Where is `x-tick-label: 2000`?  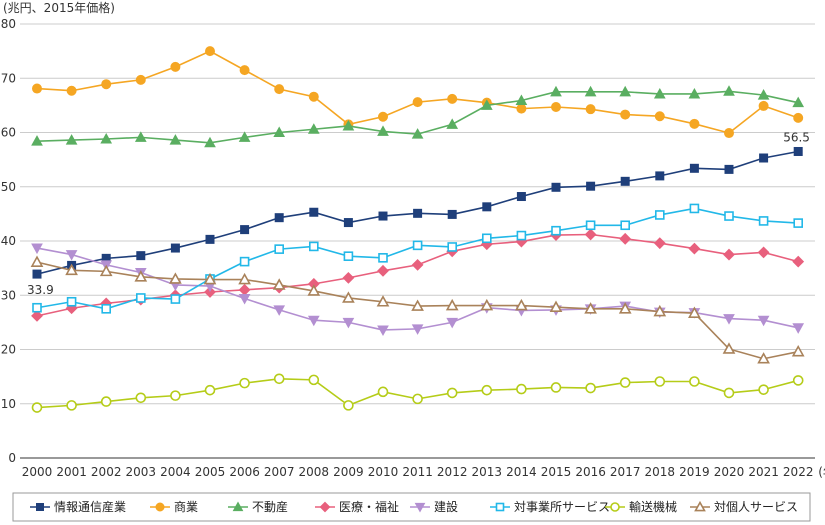
x-tick-label: 2000 is located at coordinates (37, 472).